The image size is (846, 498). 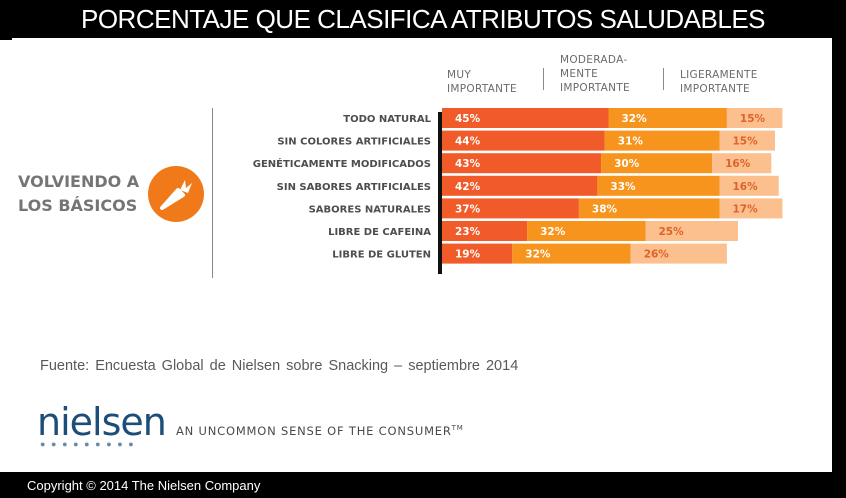 What do you see at coordinates (595, 74) in the screenshot?
I see `header-moderadamente-importante: MODERADA- MENTE IMPORTANTE` at bounding box center [595, 74].